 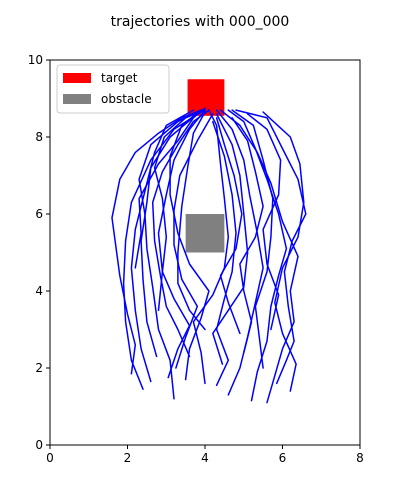 What do you see at coordinates (283, 458) in the screenshot?
I see `x-tick-label: 6` at bounding box center [283, 458].